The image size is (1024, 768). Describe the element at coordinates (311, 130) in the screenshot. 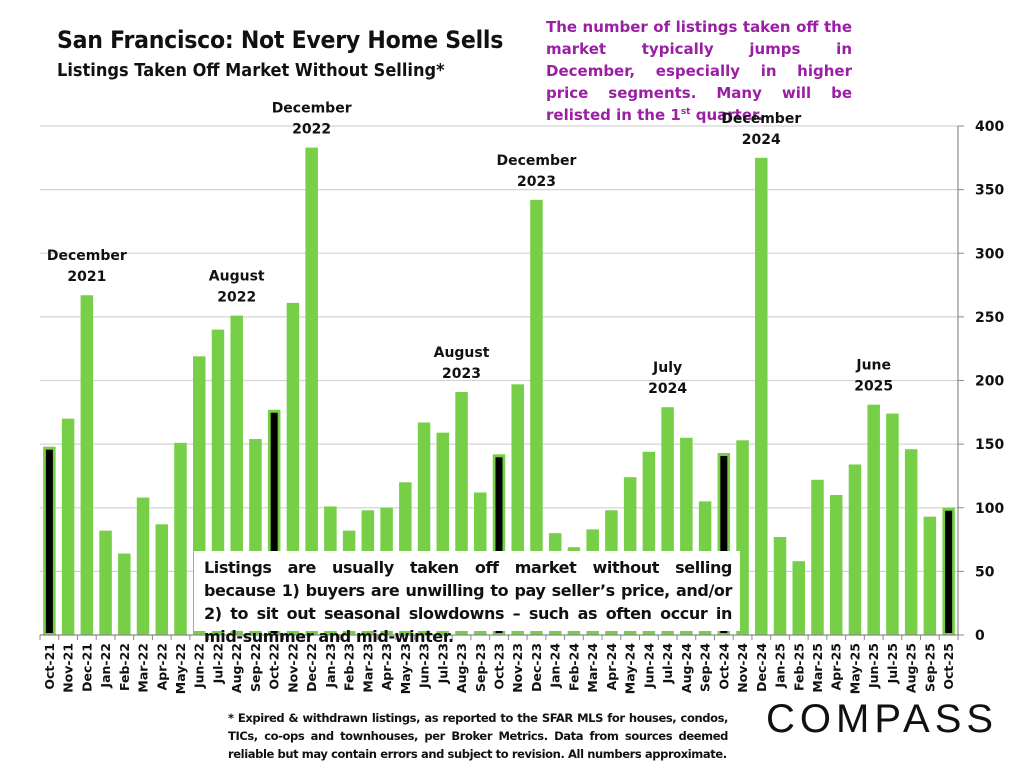

I see `annotation-Dec-22: 2022` at that location.